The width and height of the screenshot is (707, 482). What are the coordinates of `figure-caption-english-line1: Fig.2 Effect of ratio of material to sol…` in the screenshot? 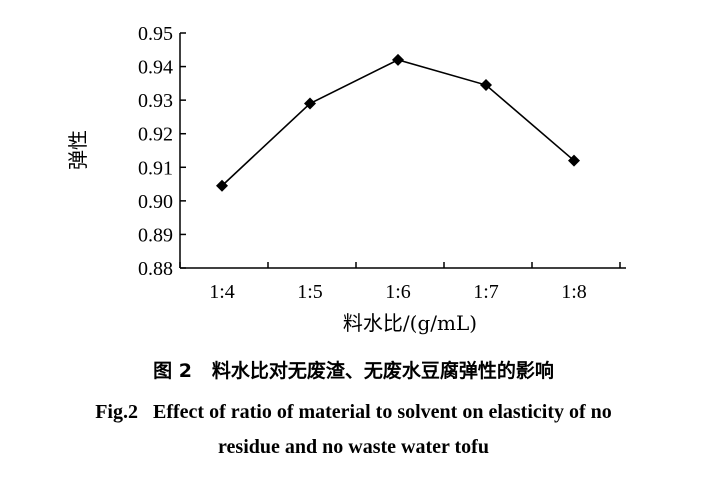 It's located at (353, 412).